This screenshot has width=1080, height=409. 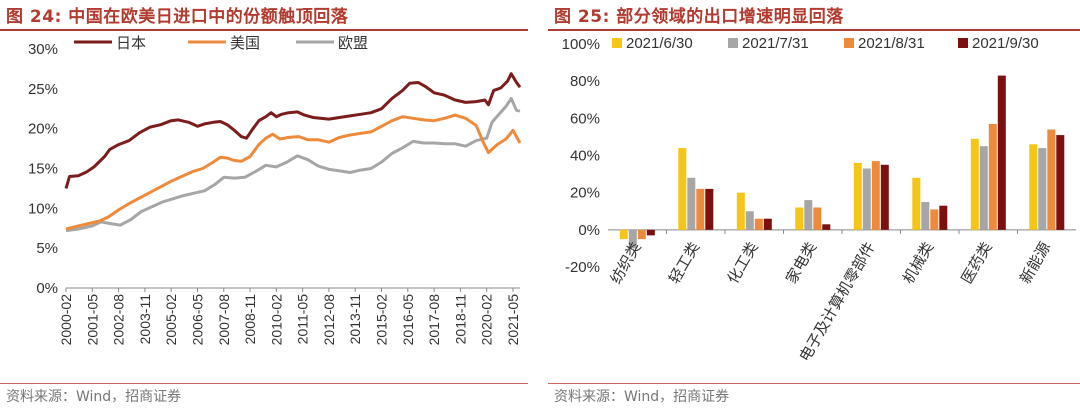 I want to click on y-tick-label: 10%, so click(x=43, y=208).